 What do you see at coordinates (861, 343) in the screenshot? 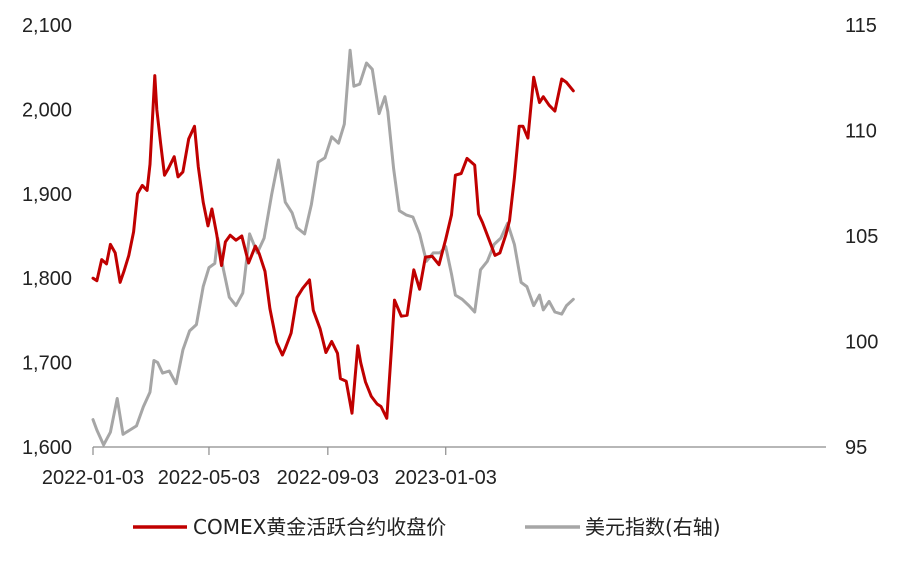
I see `y-right-tick-label: 100` at bounding box center [861, 343].